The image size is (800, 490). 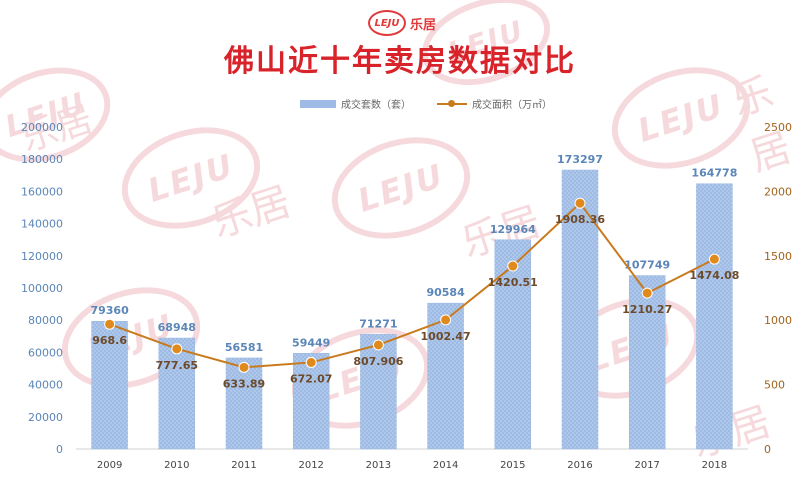 I want to click on left-axis-tick-label: 100000, so click(x=42, y=288).